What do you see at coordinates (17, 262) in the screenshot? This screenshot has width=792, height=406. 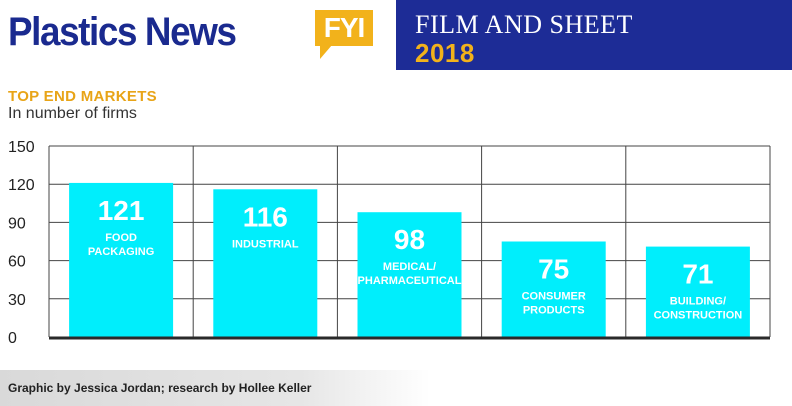 I see `y-tick-label: 60` at bounding box center [17, 262].